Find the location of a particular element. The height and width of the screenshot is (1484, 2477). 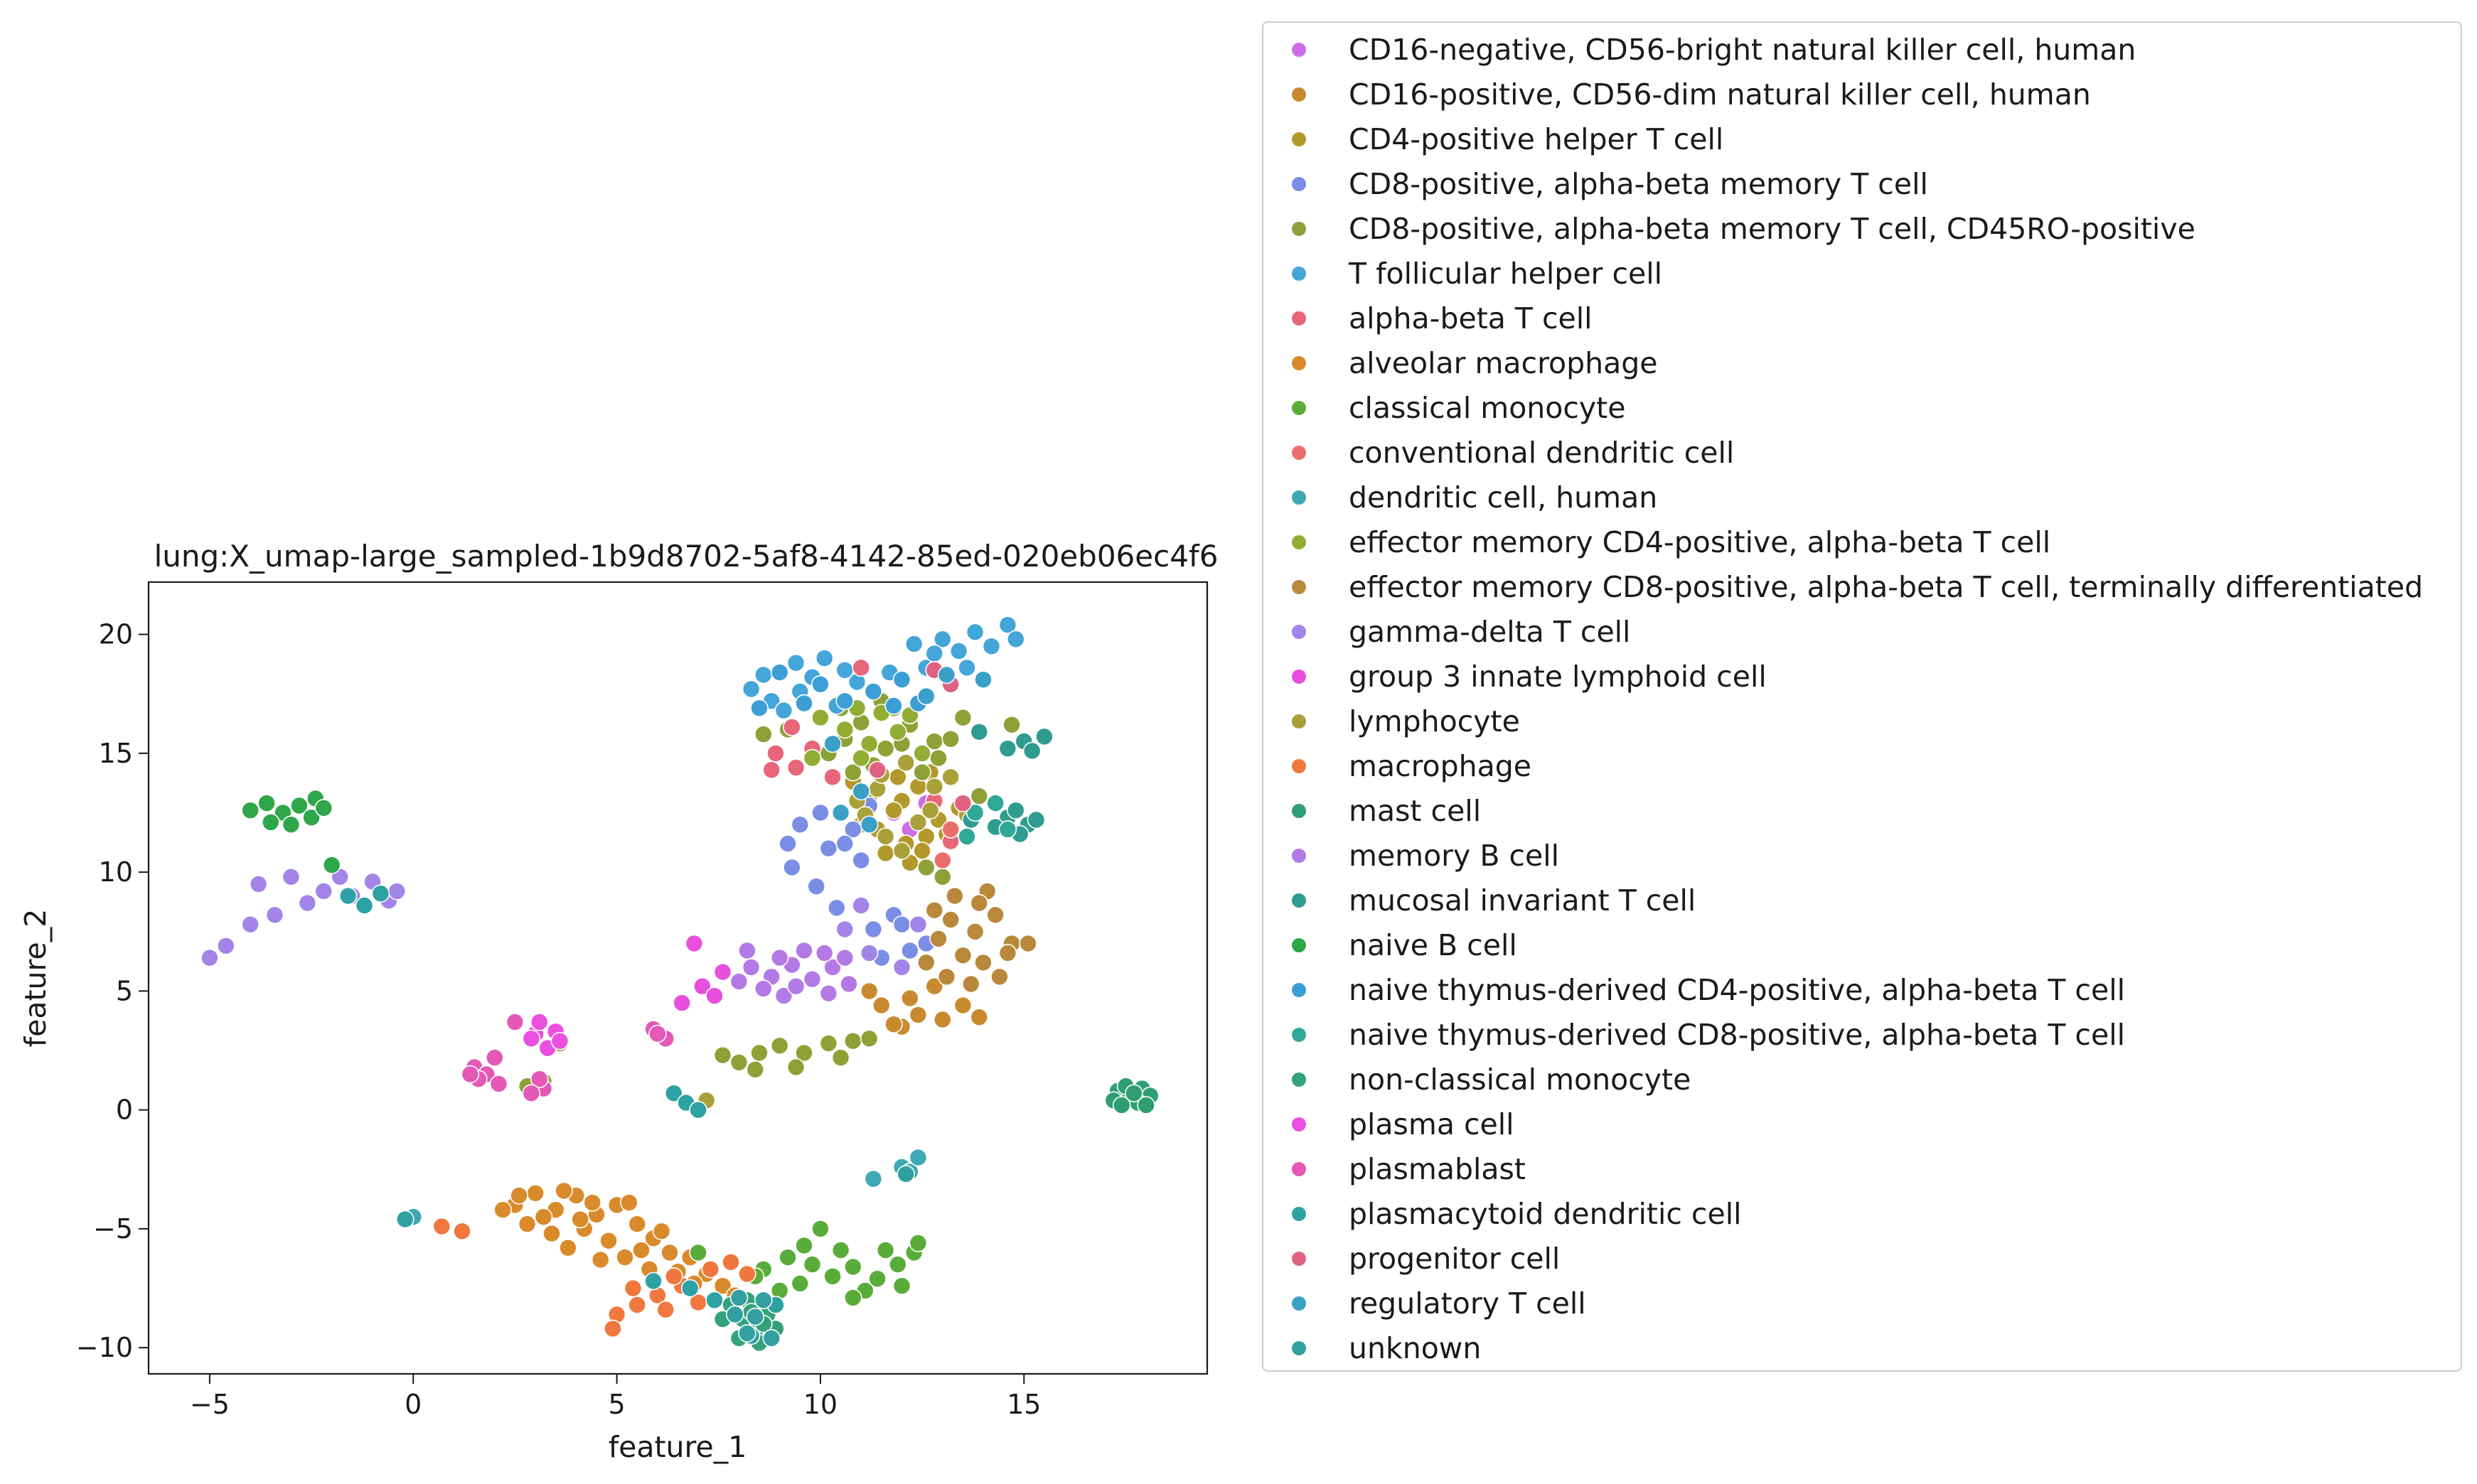

x-axis-label: feature_1 is located at coordinates (678, 1447).